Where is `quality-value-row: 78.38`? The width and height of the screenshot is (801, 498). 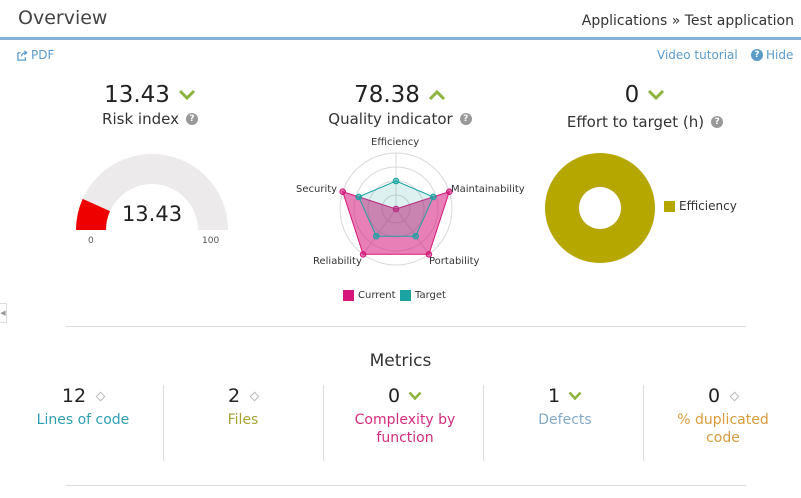 quality-value-row: 78.38 is located at coordinates (400, 95).